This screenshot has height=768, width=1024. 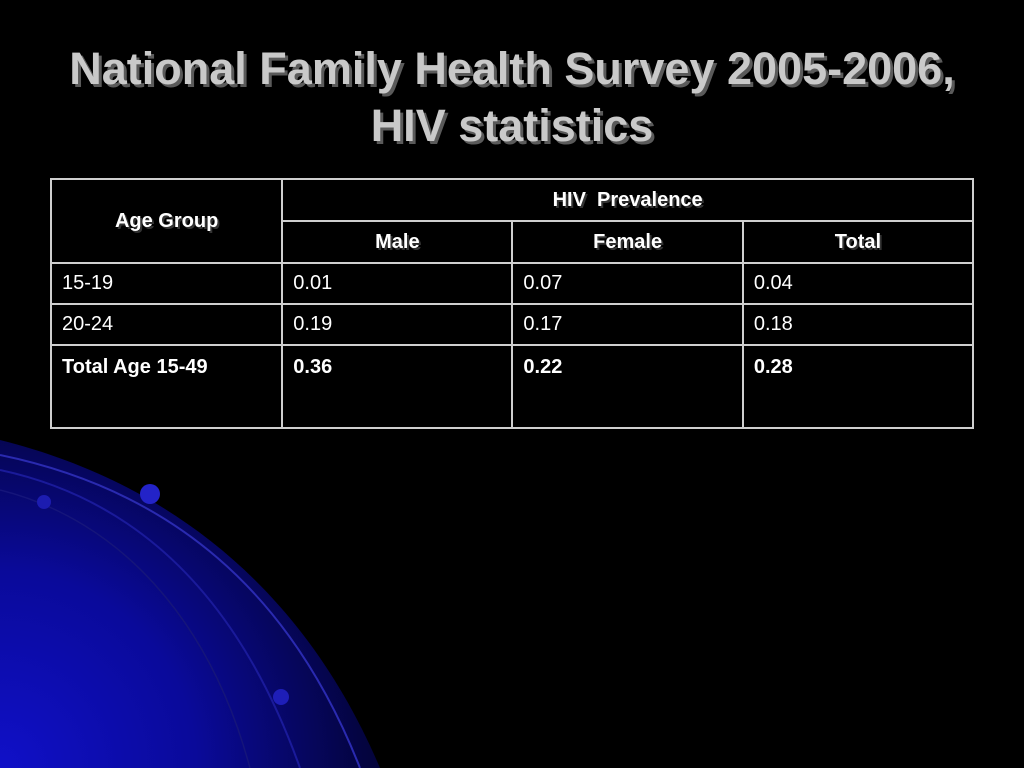 I want to click on header-total: Total, so click(x=858, y=242).